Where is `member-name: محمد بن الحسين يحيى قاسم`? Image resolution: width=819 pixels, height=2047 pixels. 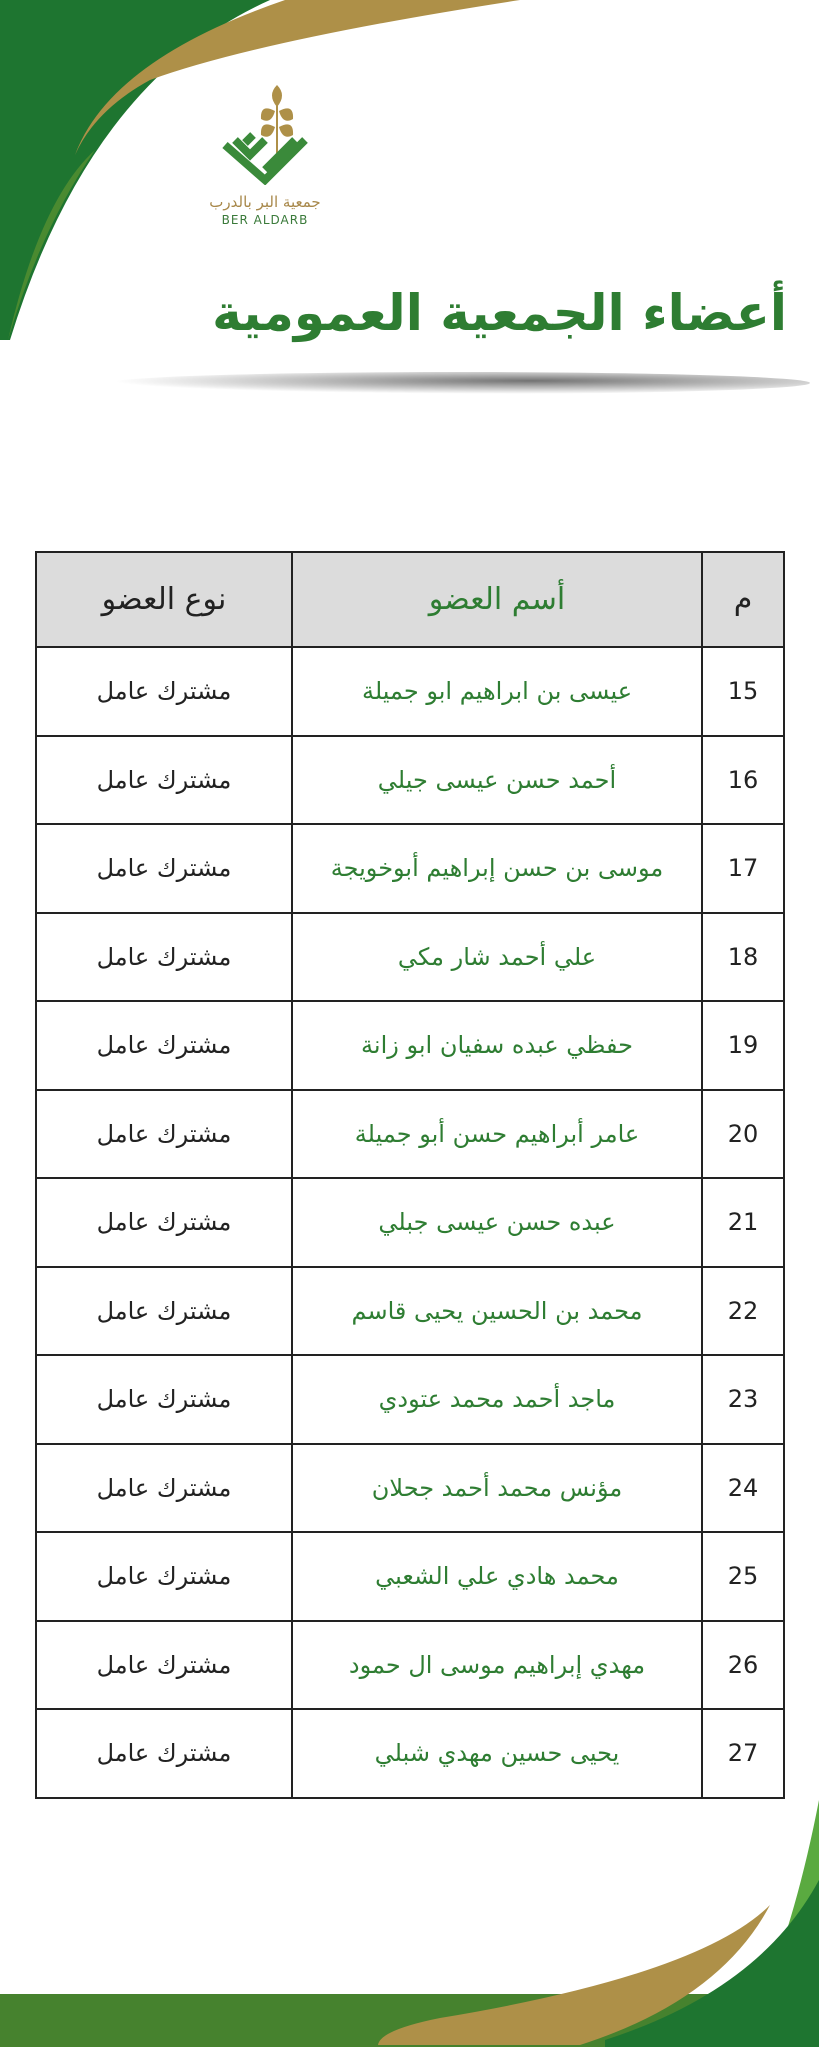
member-name: محمد بن الحسين يحيى قاسم is located at coordinates (497, 1310).